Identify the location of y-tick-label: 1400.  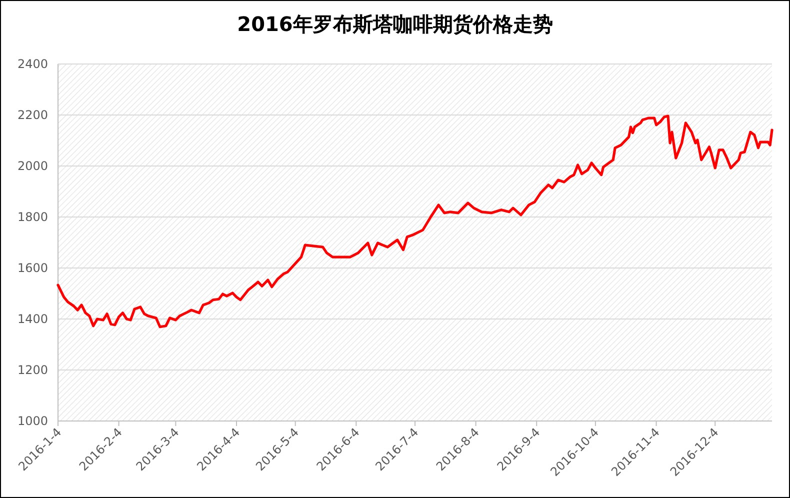
(32, 319).